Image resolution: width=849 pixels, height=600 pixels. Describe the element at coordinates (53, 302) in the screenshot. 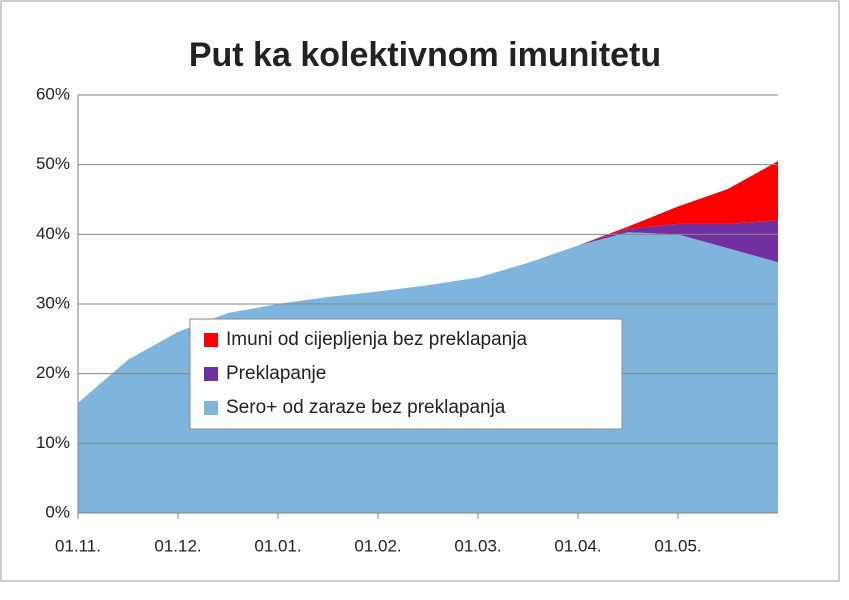

I see `y-tick-label: 30%` at that location.